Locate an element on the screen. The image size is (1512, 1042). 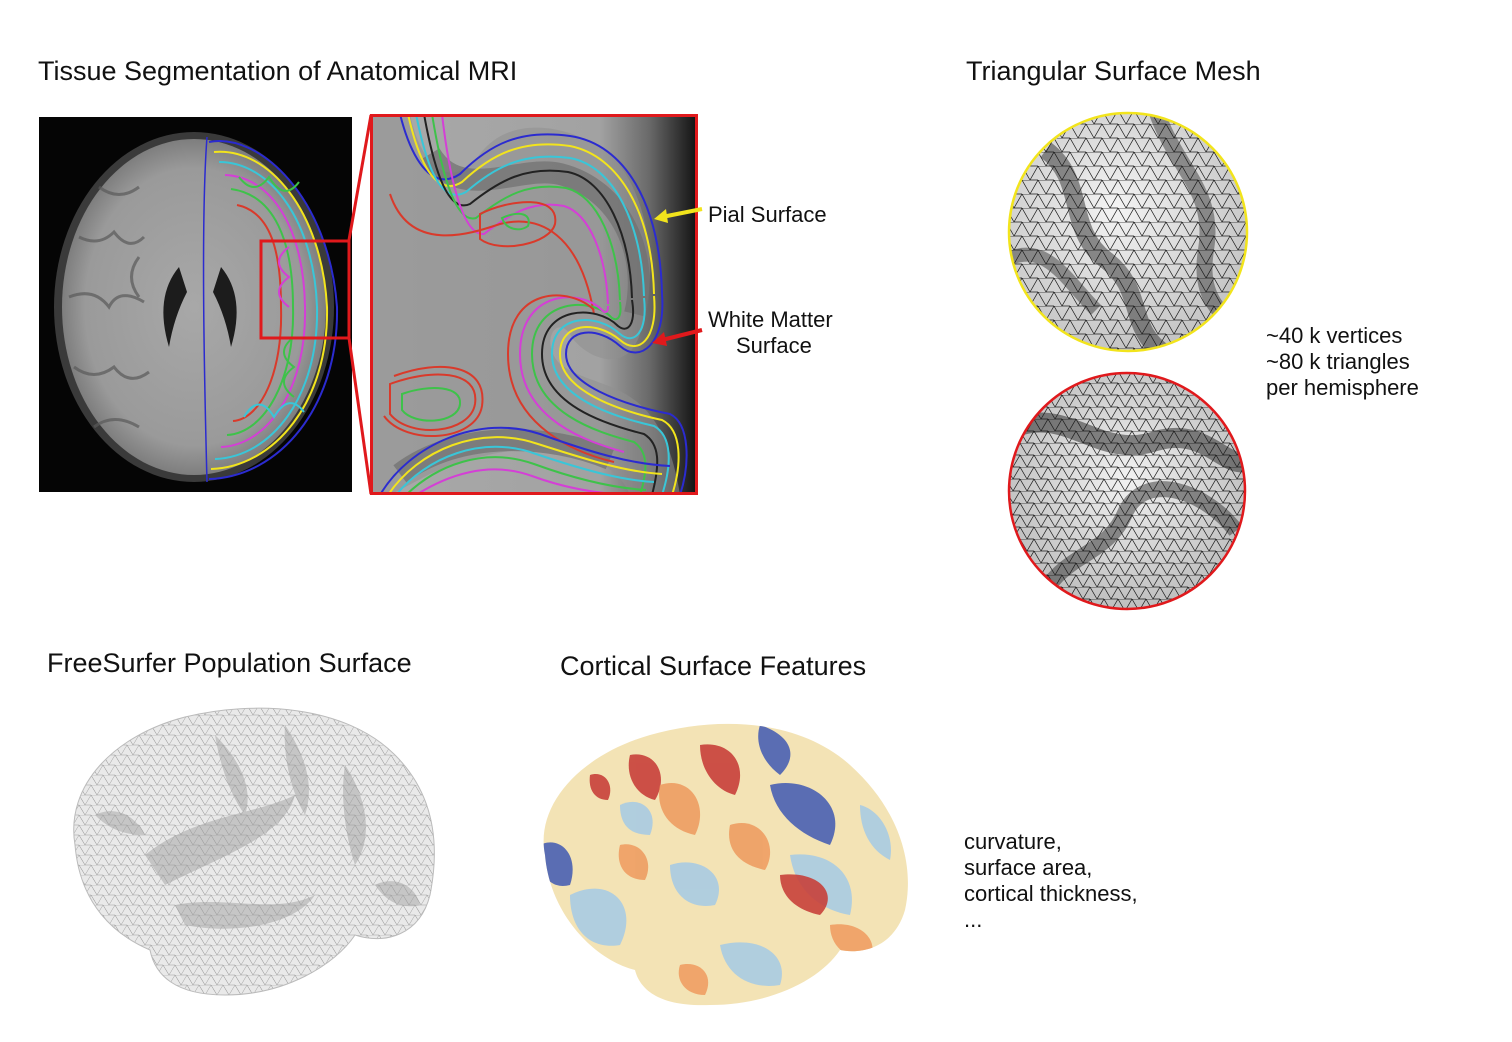
feature-cortical-thickness: cortical thickness, is located at coordinates (1051, 893).